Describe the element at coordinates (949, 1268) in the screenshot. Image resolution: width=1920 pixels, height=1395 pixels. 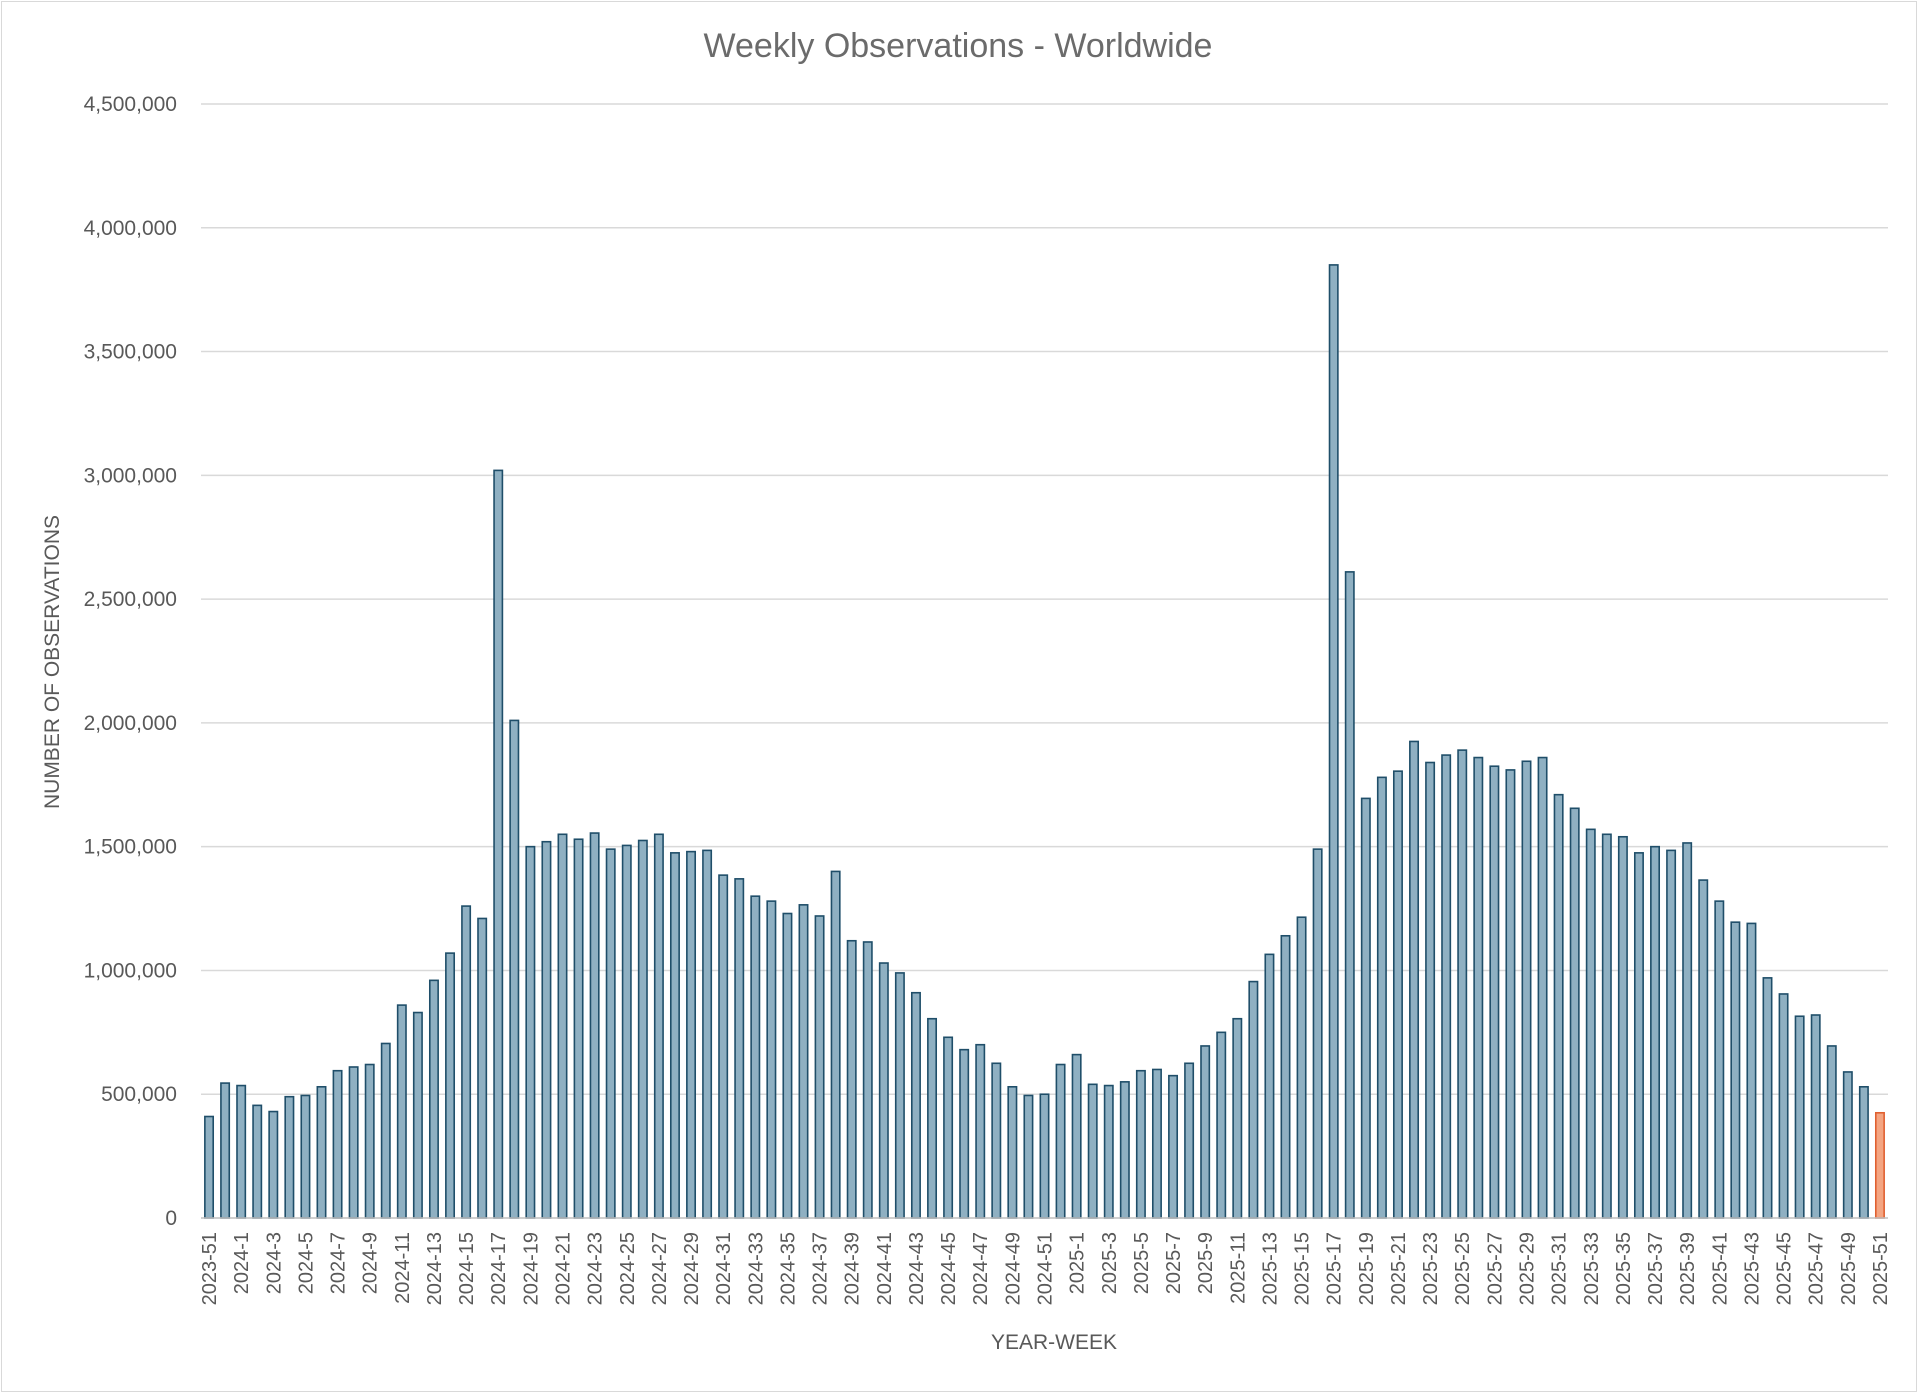
I see `x-tick-label: 2024-45` at that location.